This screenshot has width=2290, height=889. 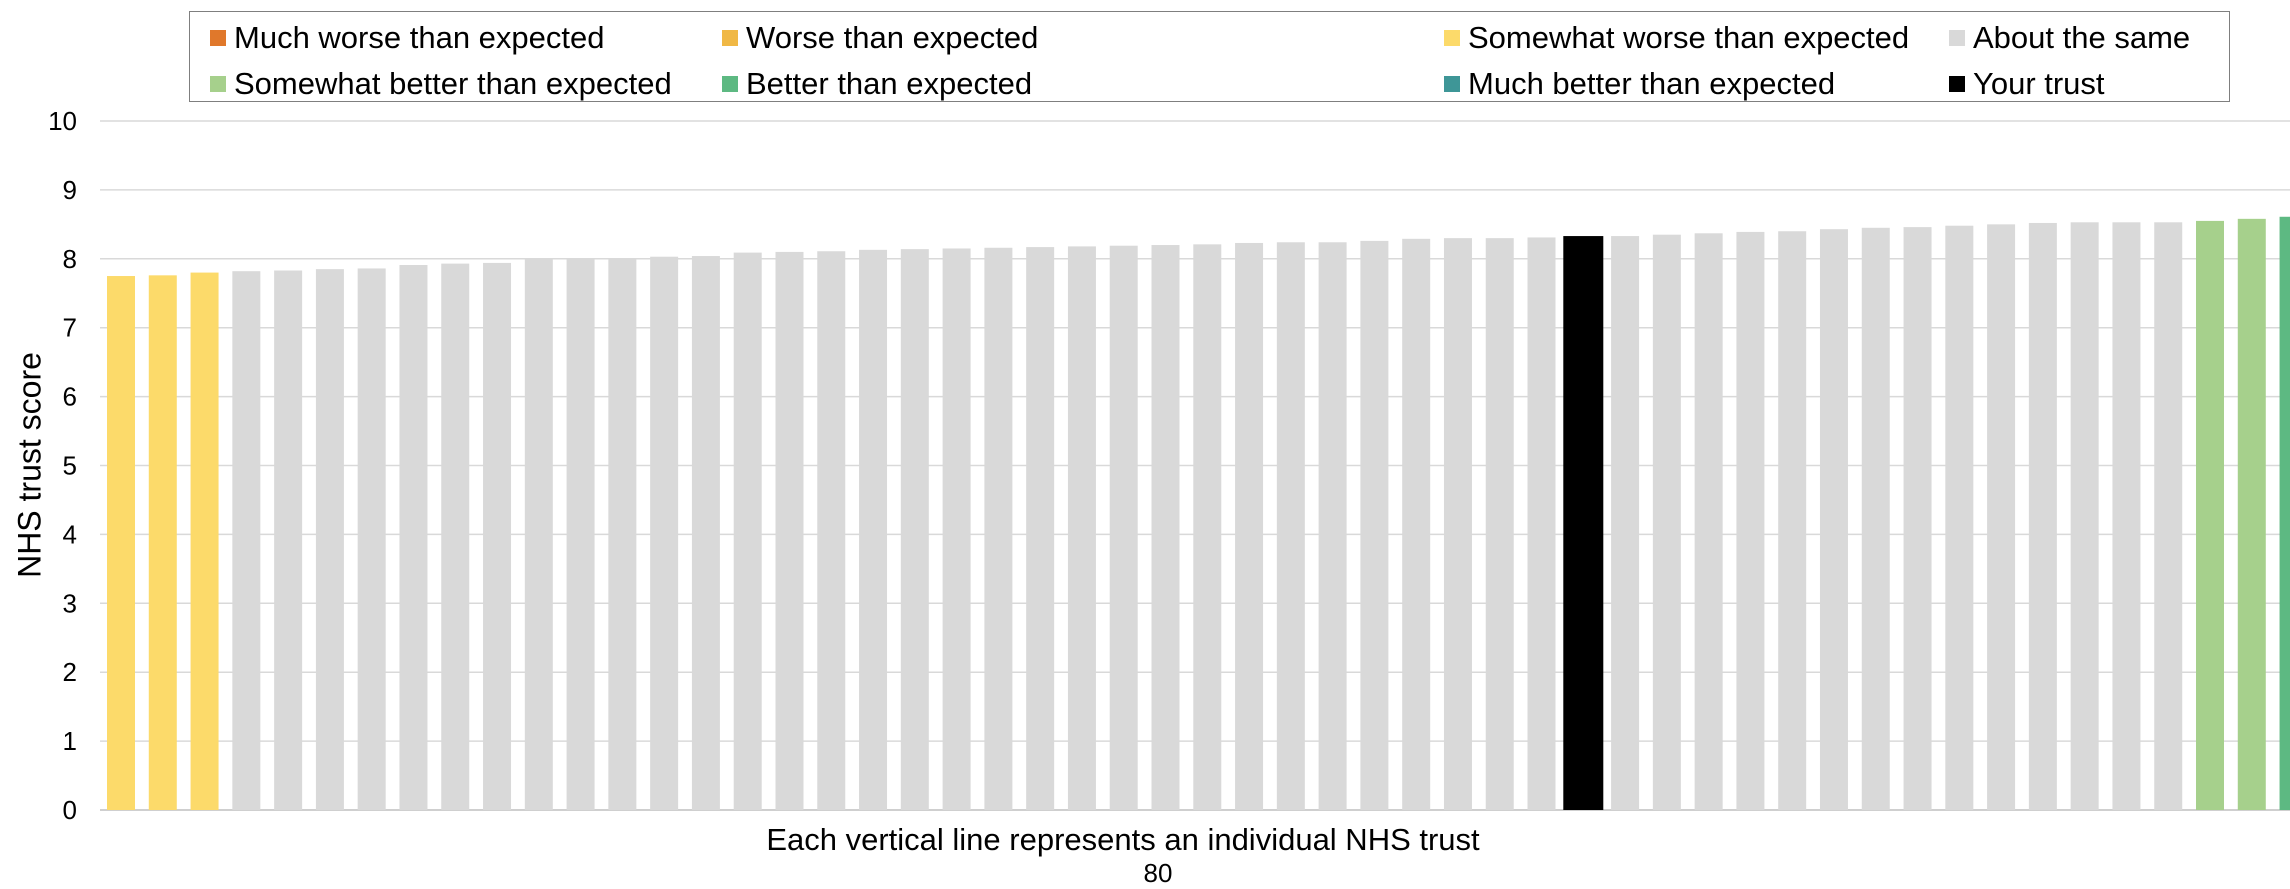 I want to click on legend-label: About the same, so click(x=2082, y=37).